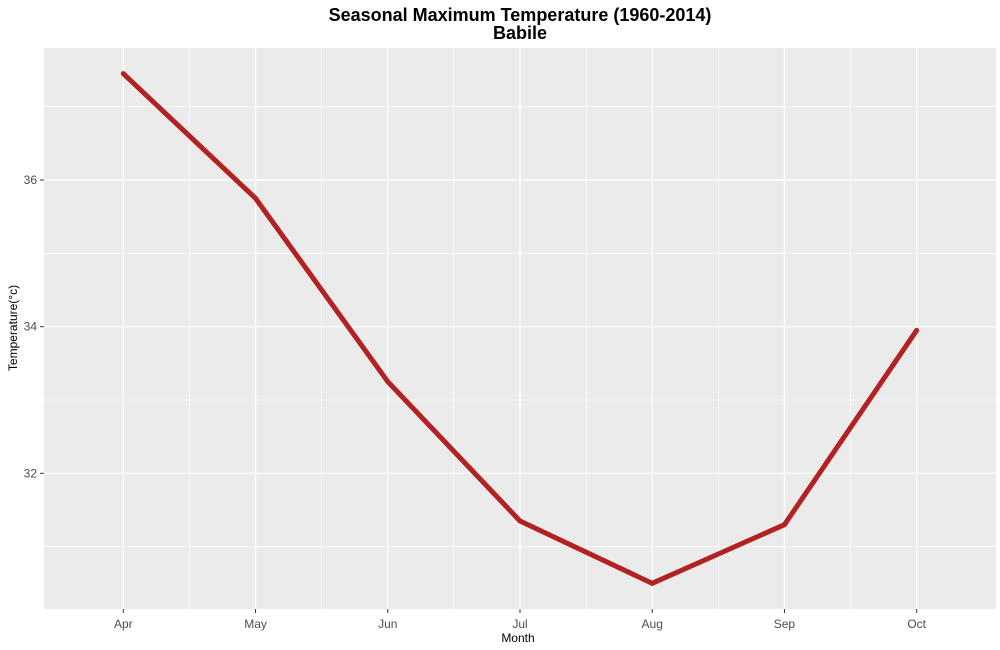  I want to click on x-tick-label: Jun, so click(387, 624).